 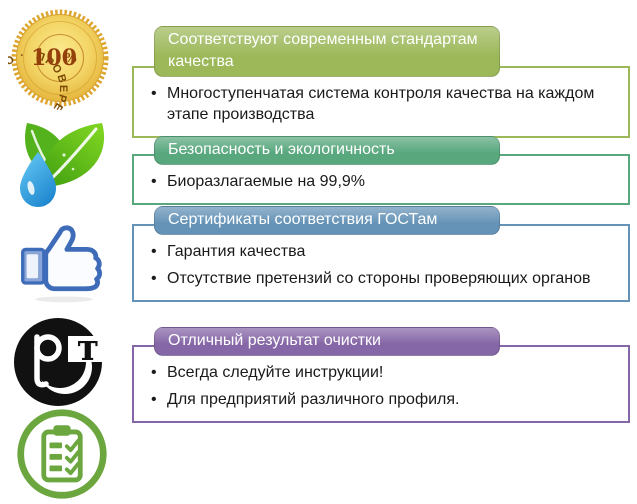 What do you see at coordinates (62, 454) in the screenshot?
I see `checklist-clipboard-icon` at bounding box center [62, 454].